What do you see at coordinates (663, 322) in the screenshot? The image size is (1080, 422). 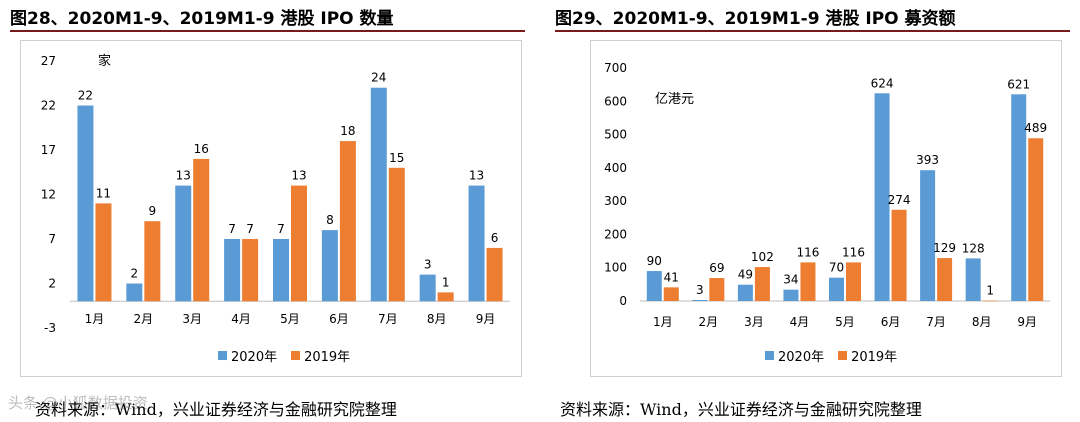 I see `x-tick-label: 1月` at bounding box center [663, 322].